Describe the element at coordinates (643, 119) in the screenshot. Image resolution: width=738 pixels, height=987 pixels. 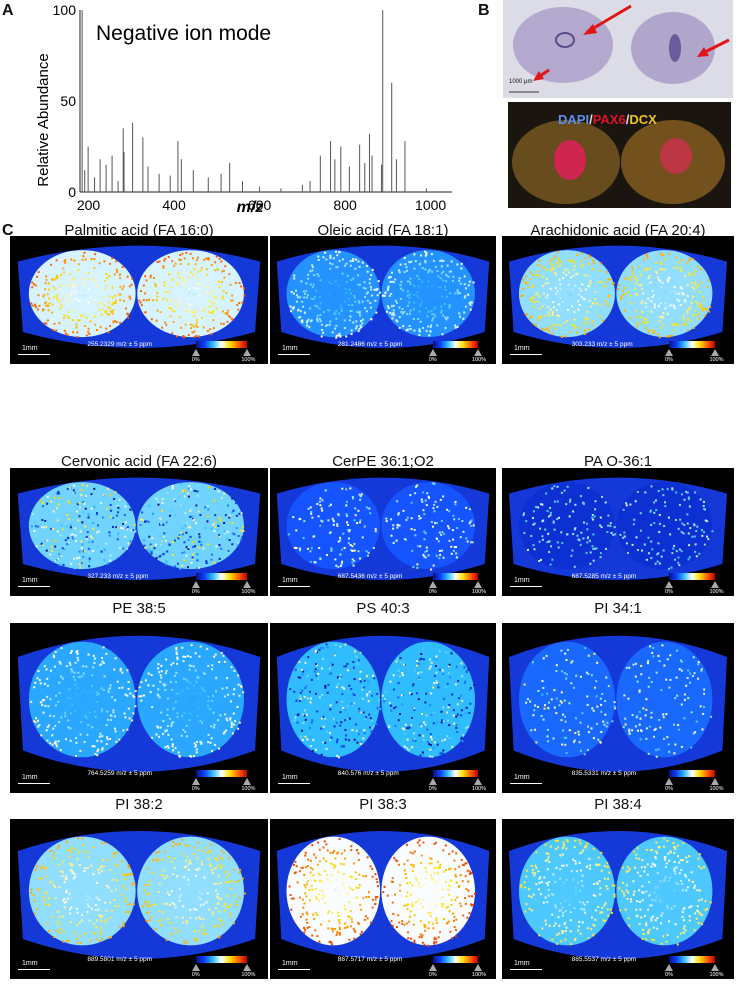
I see `stain-dcx: DCX` at that location.